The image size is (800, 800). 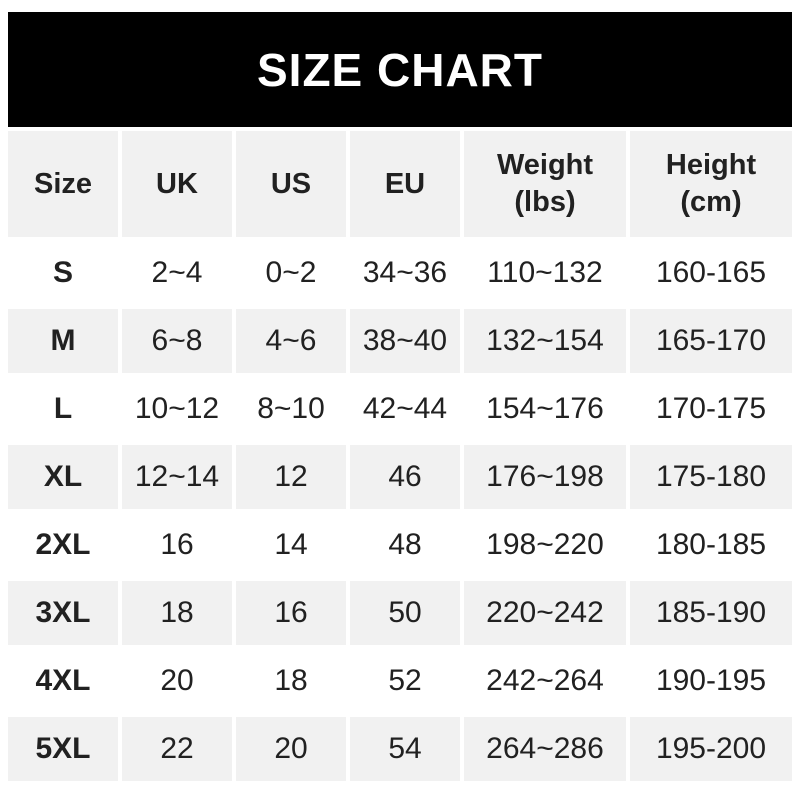 I want to click on table-row-s: S 2~4 0~2 34~36 110~132 160-165, so click(x=400, y=273).